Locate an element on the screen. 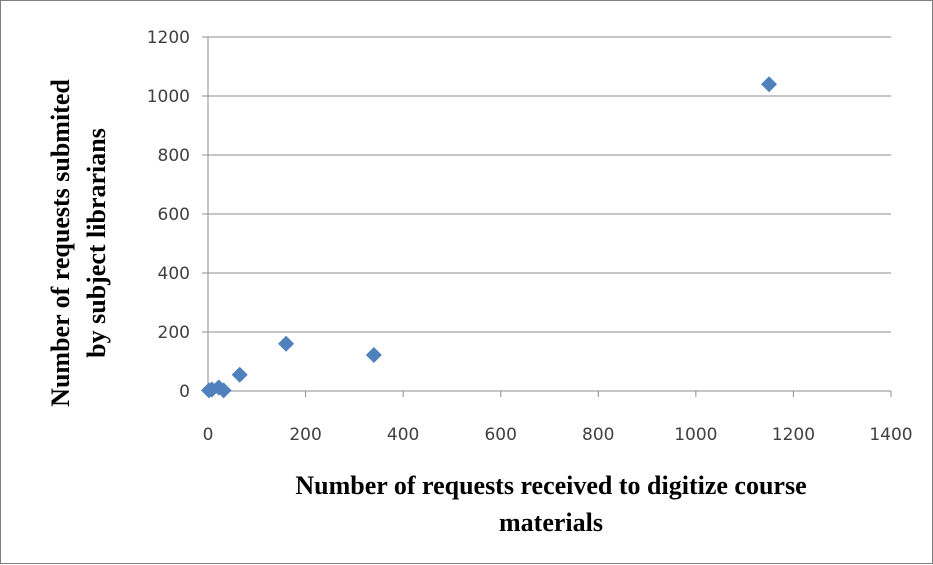  x-tick-label-400: 400 is located at coordinates (403, 435).